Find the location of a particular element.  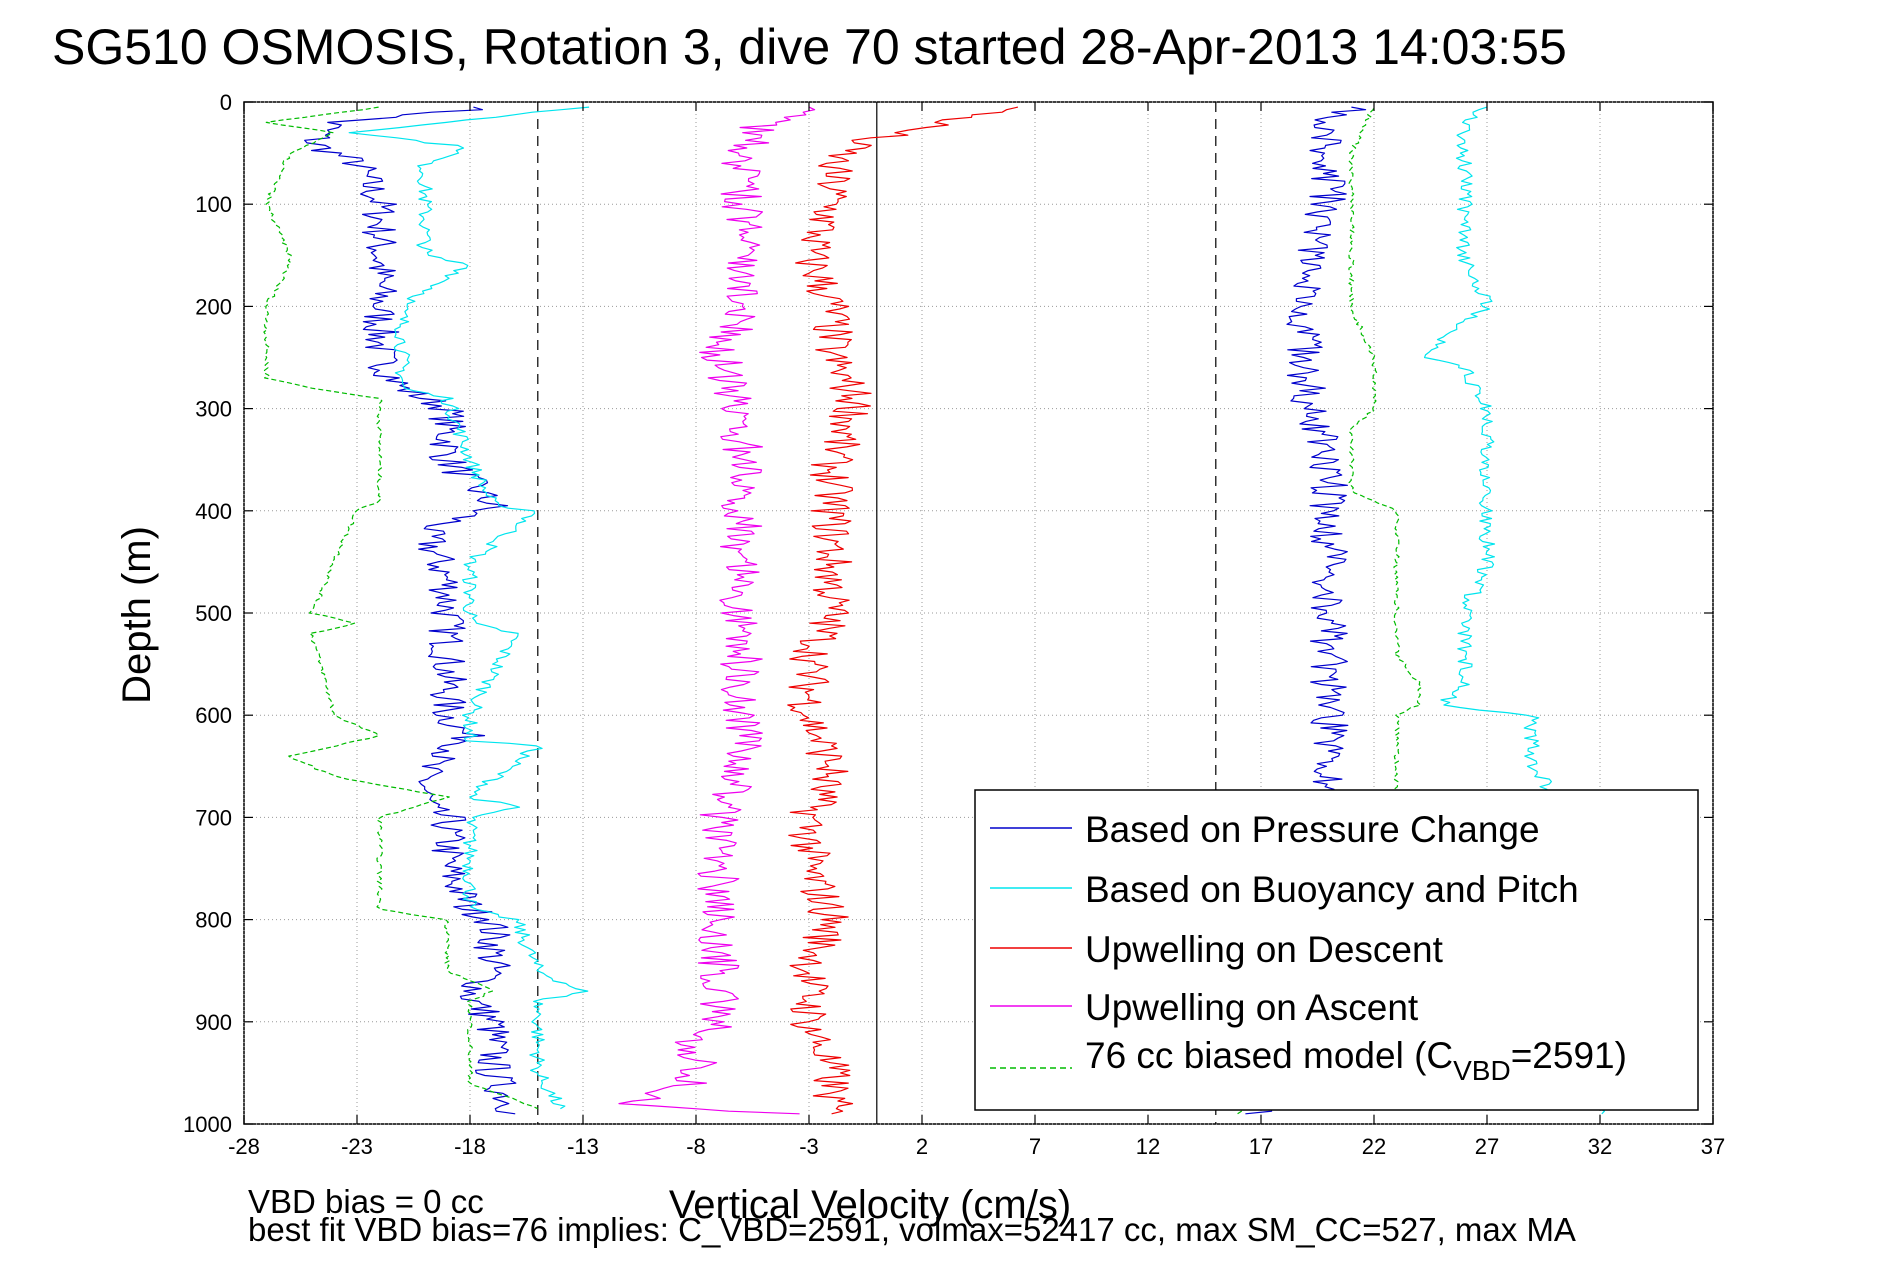

y-tick-label: 200 is located at coordinates (213, 306).